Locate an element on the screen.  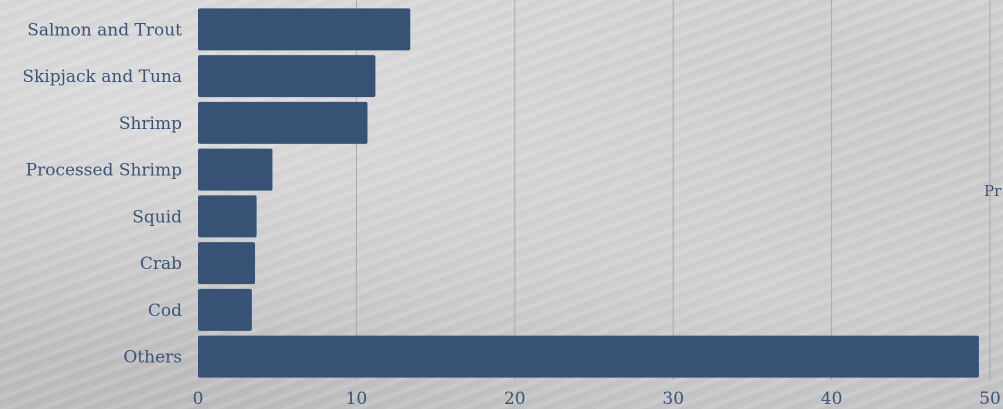
category-label: Processed Shrimp is located at coordinates (104, 171).